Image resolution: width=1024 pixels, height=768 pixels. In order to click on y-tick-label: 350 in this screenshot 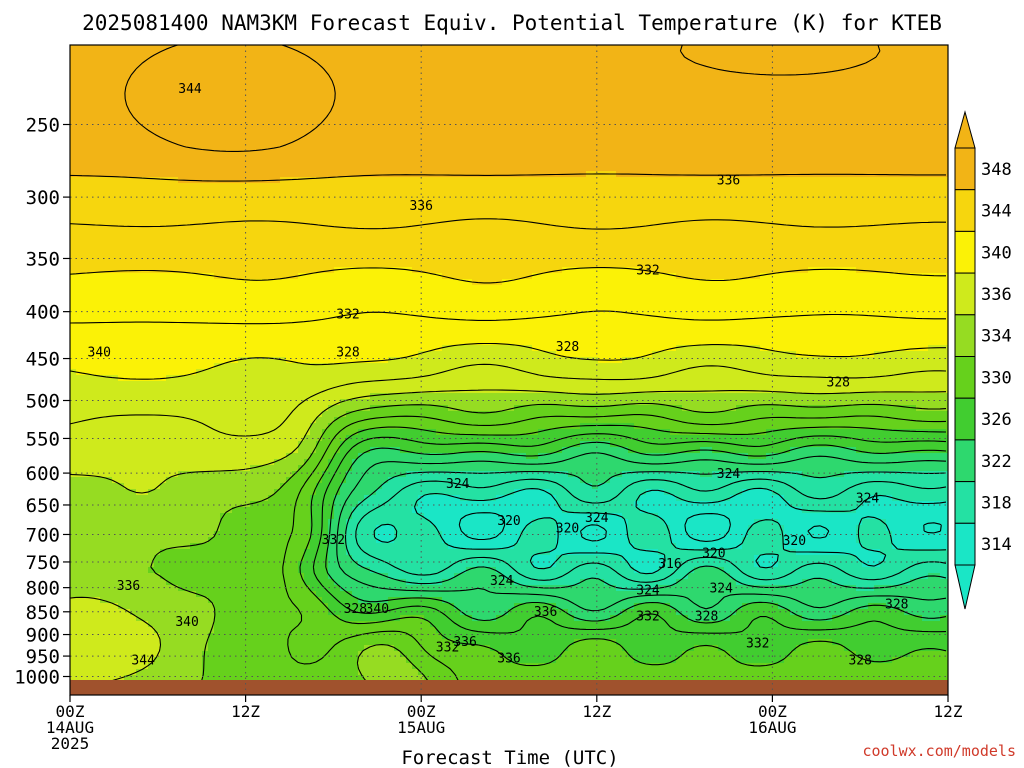, I will do `click(43, 259)`.